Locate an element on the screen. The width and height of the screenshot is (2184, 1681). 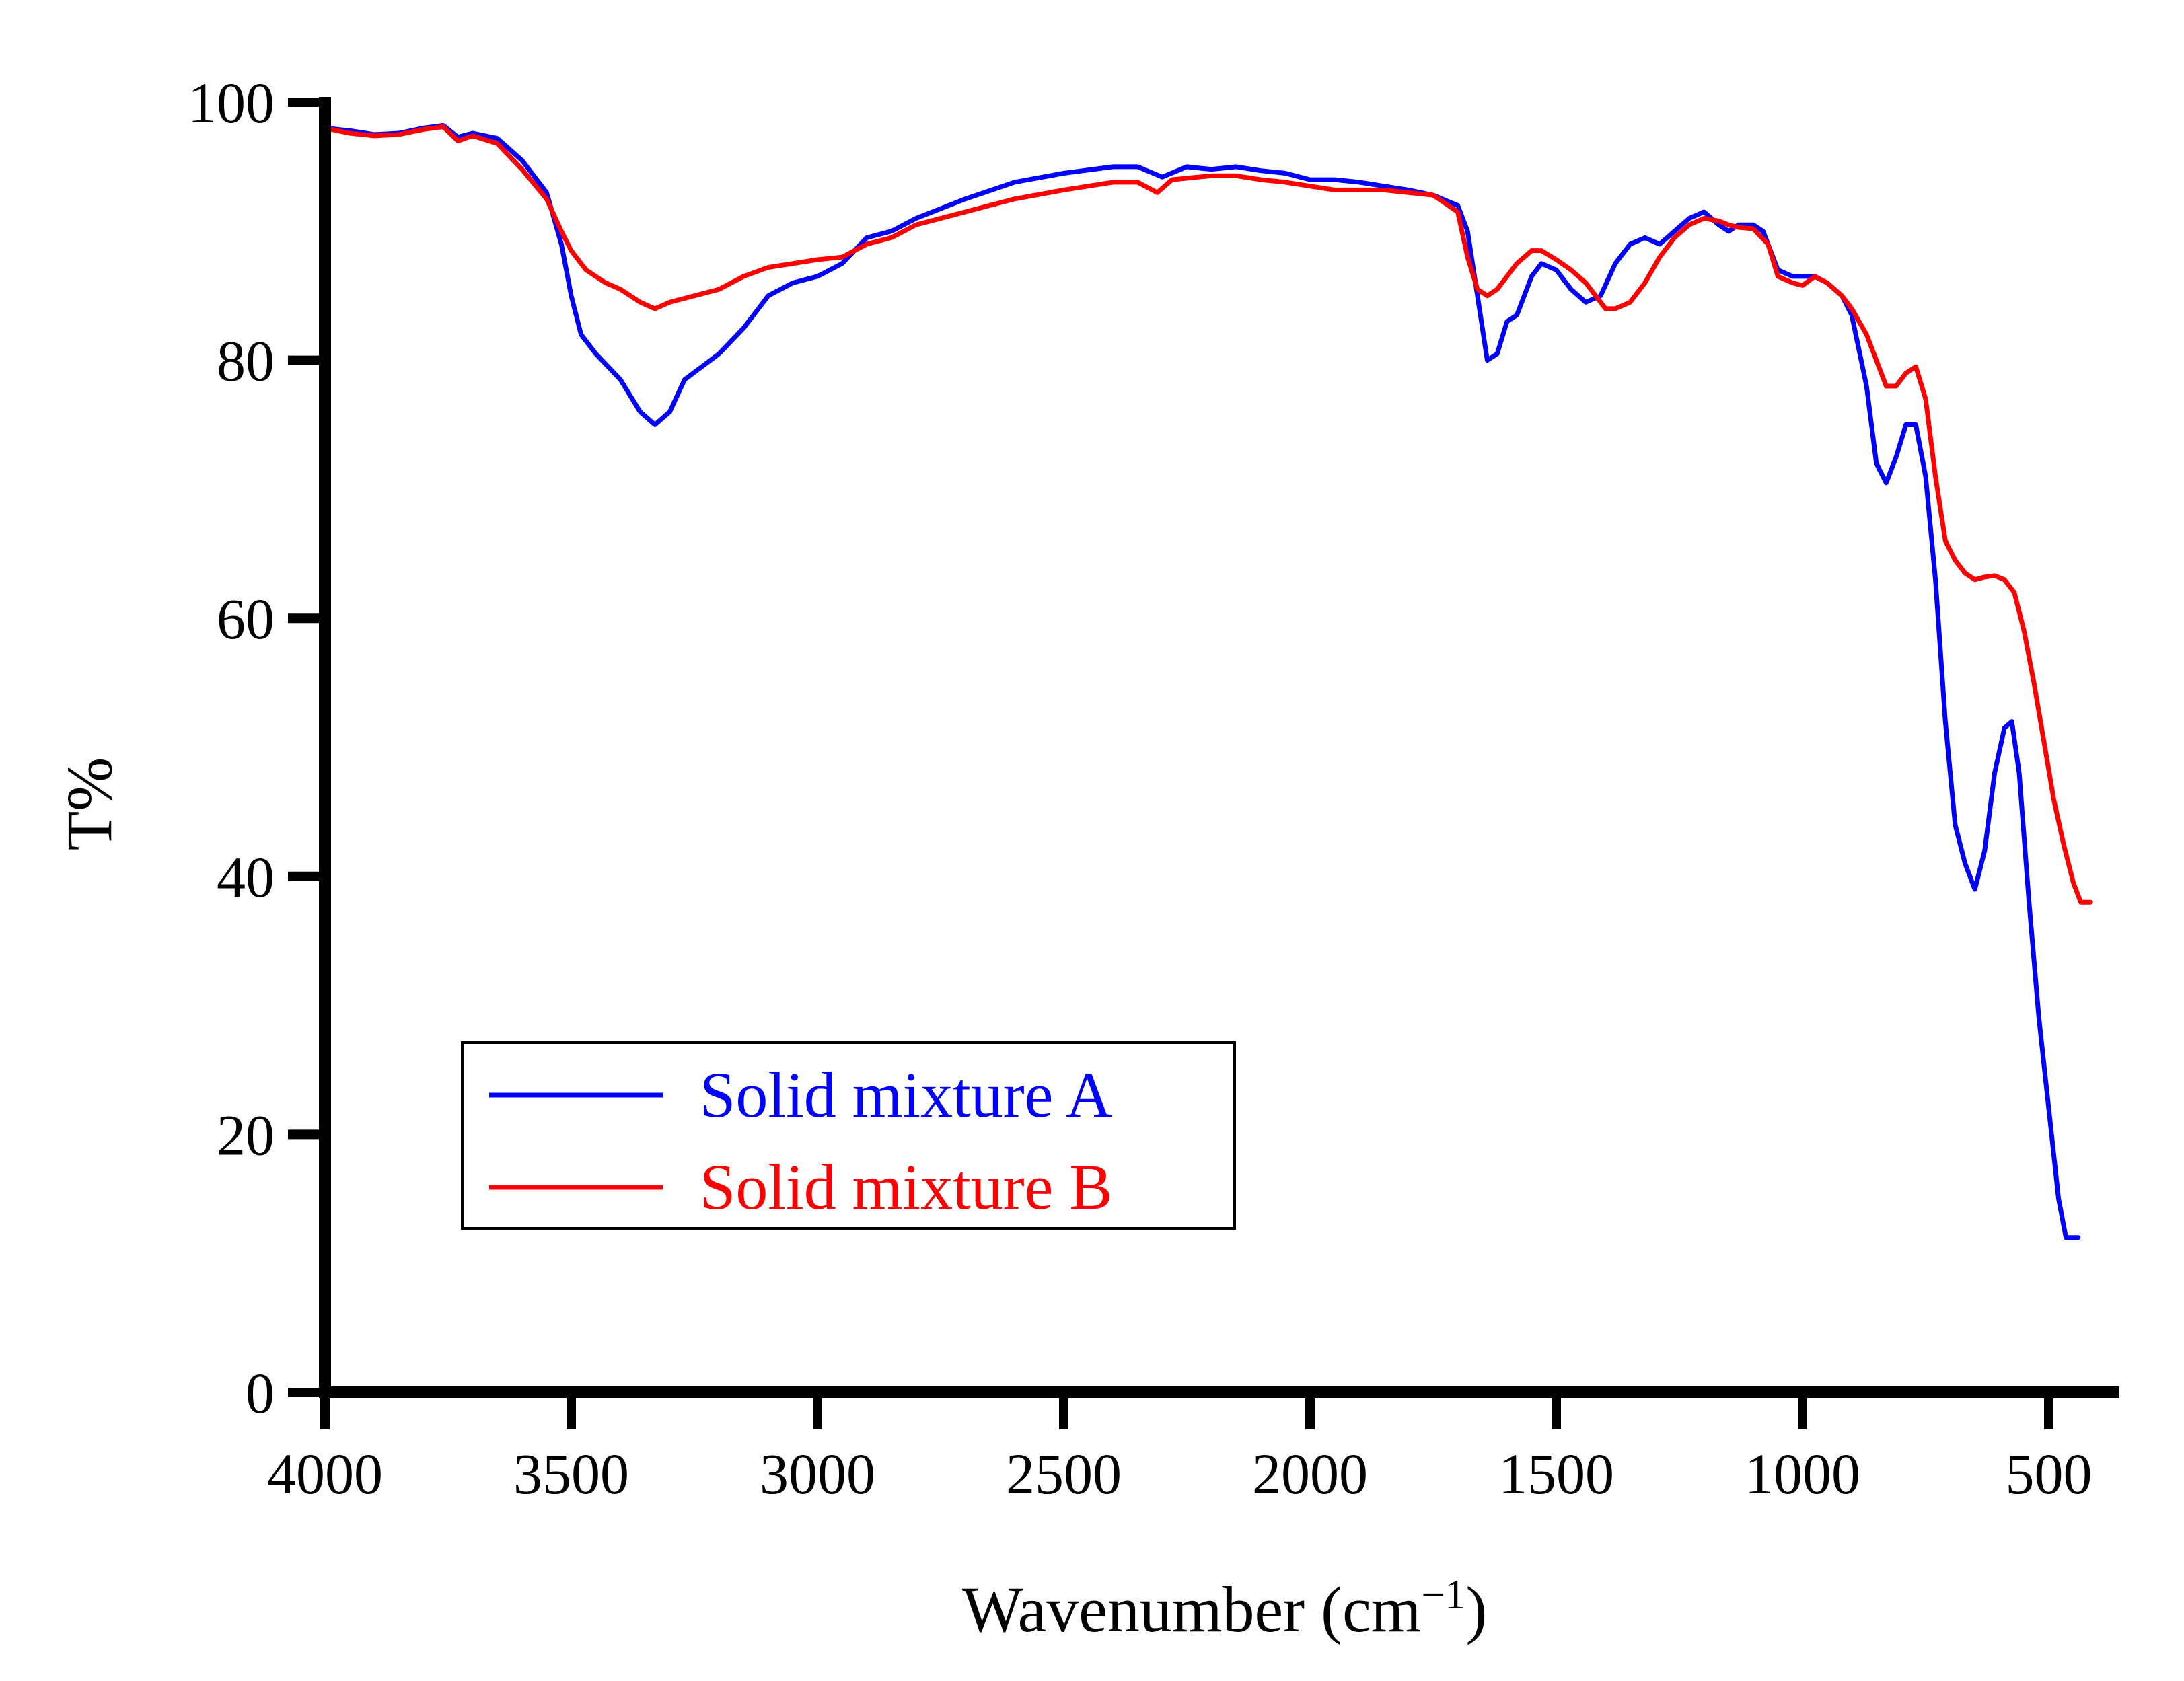
x-tick-label-4000: 4000 is located at coordinates (325, 1474).